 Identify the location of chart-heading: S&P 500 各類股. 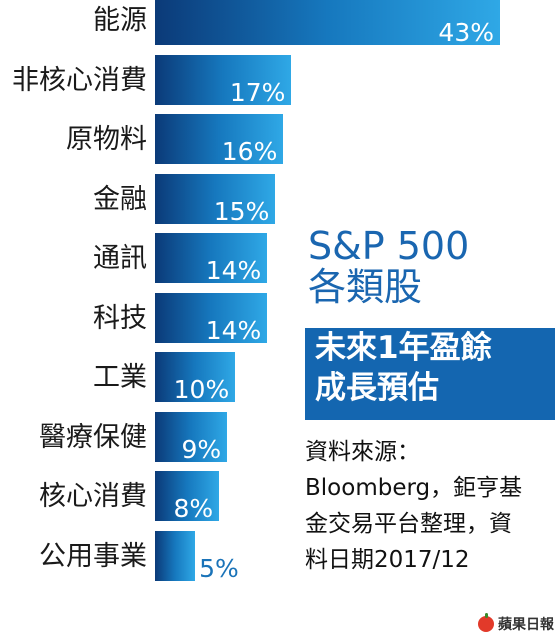
(389, 267).